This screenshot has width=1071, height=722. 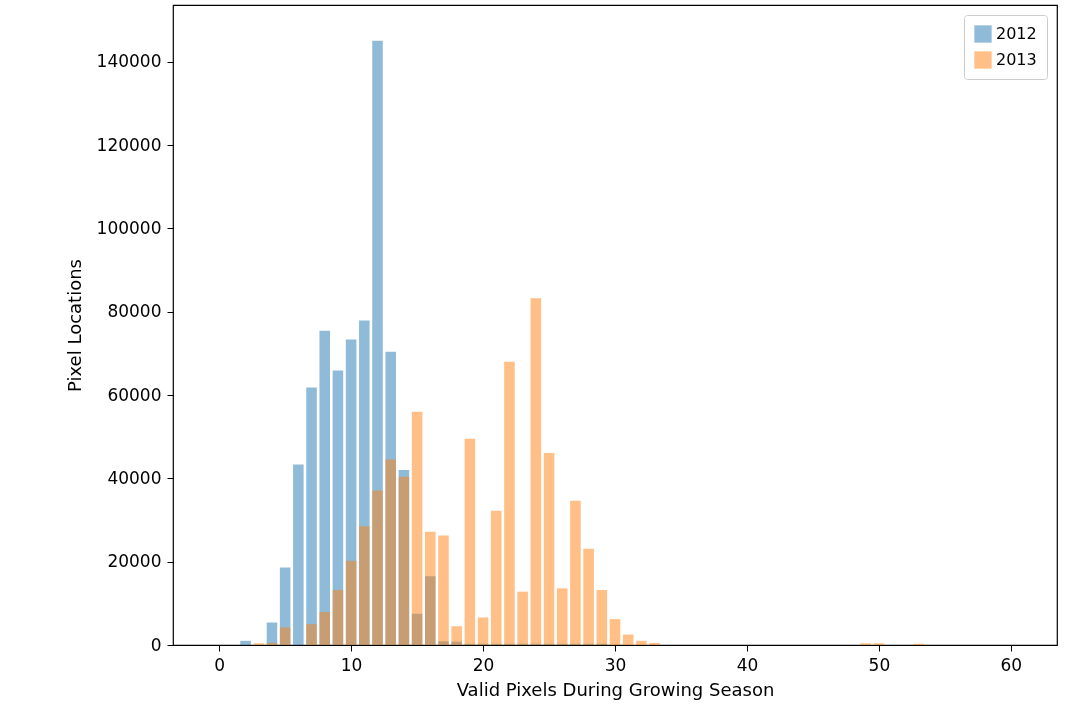 What do you see at coordinates (134, 477) in the screenshot?
I see `y-tick-label: 40000` at bounding box center [134, 477].